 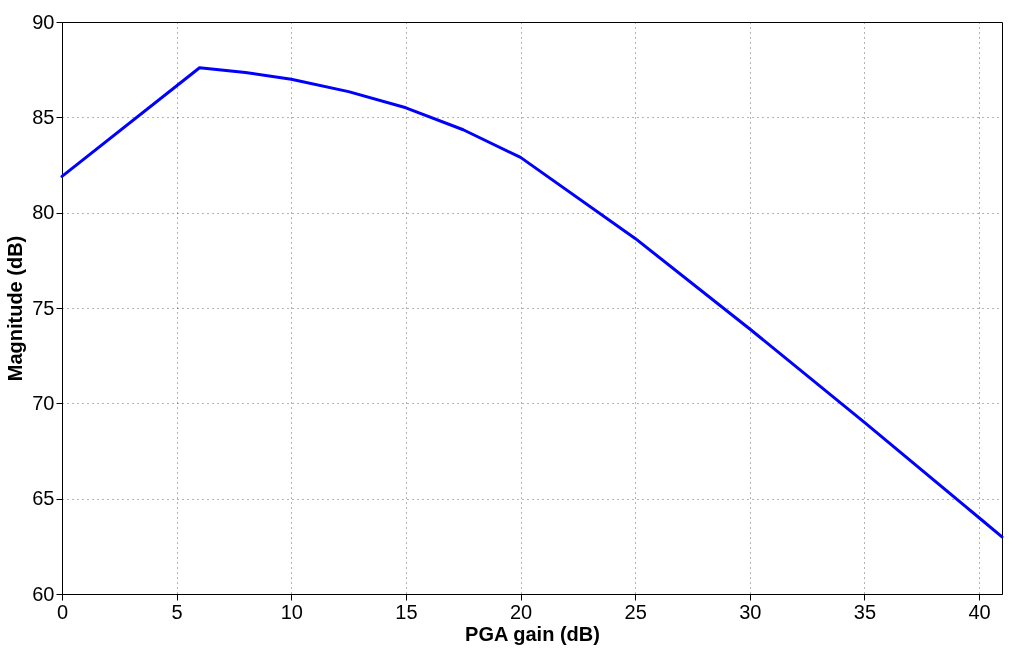 I want to click on x-tick-label: 20, so click(x=521, y=611).